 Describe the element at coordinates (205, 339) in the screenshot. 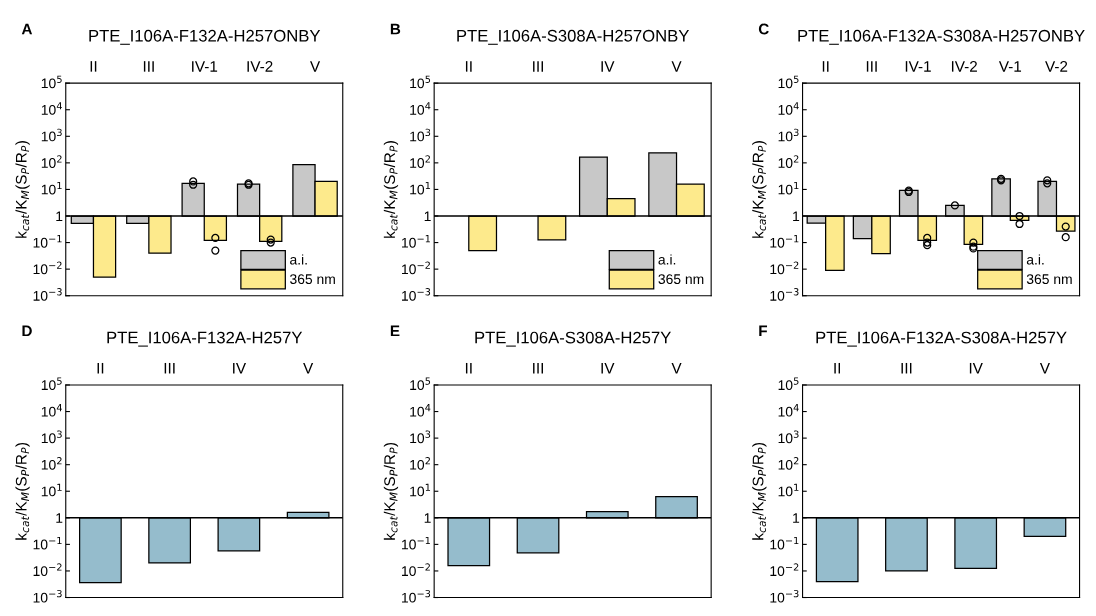

I see `chart-title: PTE_I106A-F132A-H257Y` at that location.